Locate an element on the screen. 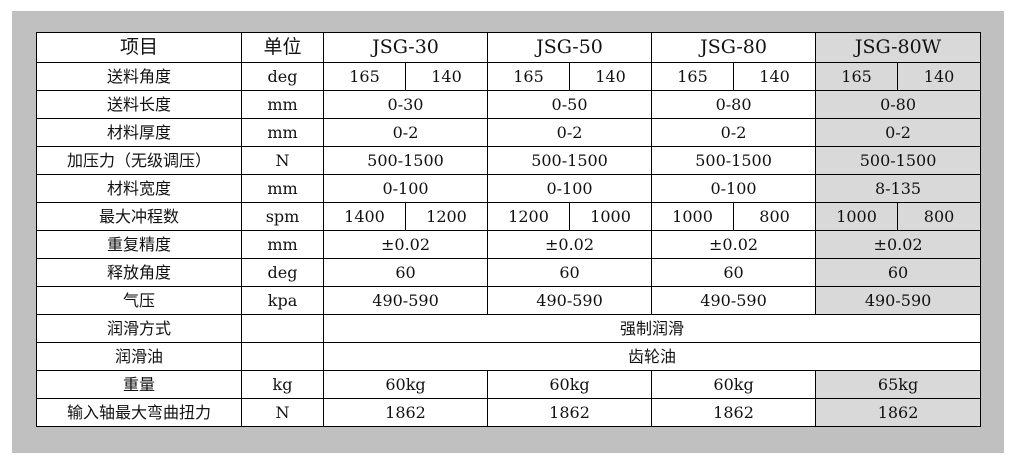 Image resolution: width=1016 pixels, height=466 pixels. table-row: 润滑方式 强制润滑 is located at coordinates (509, 328).